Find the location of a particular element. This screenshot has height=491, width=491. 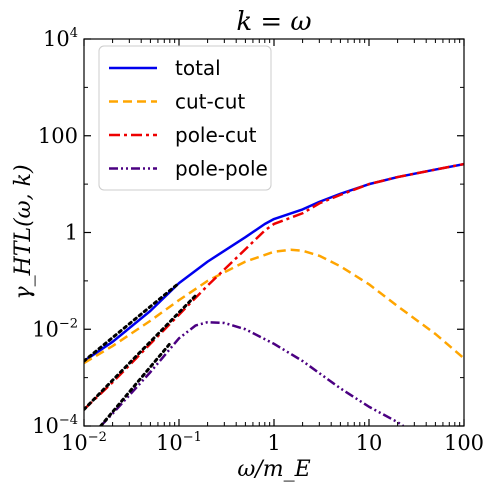

legend-label-pole-pole: pole-pole is located at coordinates (221, 169).